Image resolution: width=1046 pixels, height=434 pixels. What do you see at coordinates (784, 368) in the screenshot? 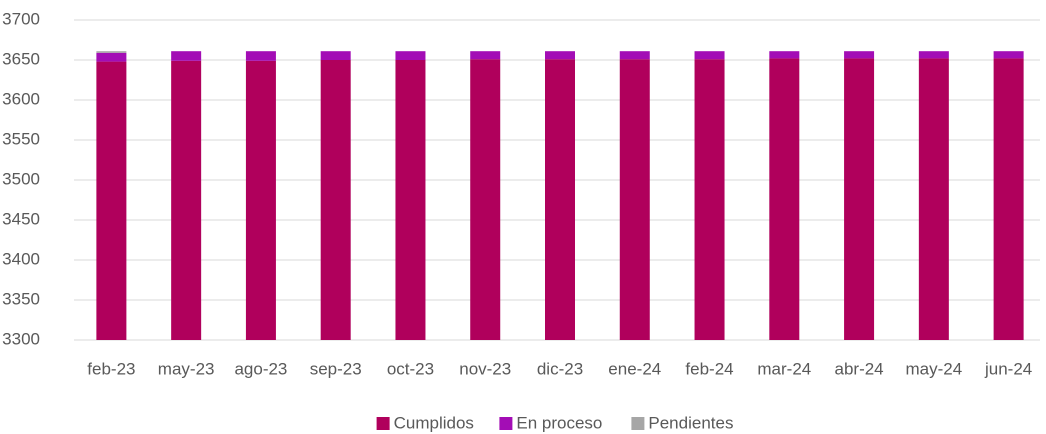
I see `x-tick-label: mar-24` at bounding box center [784, 368].